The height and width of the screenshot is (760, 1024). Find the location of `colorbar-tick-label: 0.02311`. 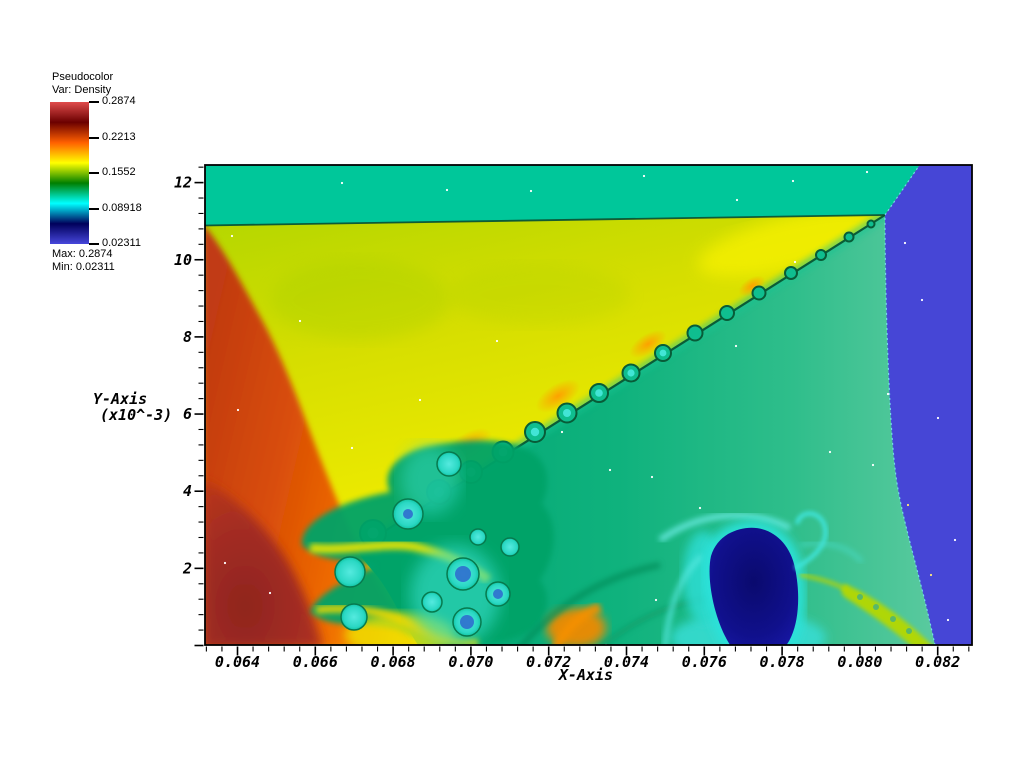

colorbar-tick-label: 0.02311 is located at coordinates (121, 243).